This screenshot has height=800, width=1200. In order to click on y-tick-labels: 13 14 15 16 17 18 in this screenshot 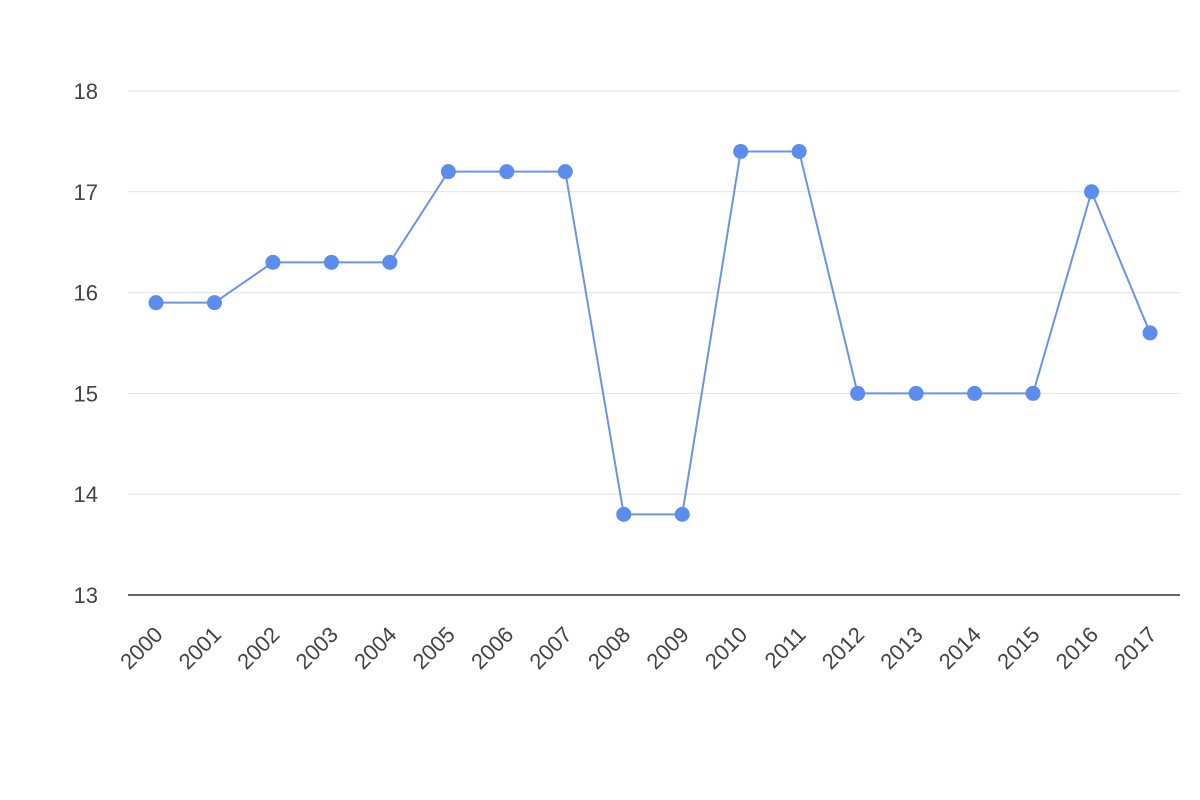, I will do `click(86, 343)`.